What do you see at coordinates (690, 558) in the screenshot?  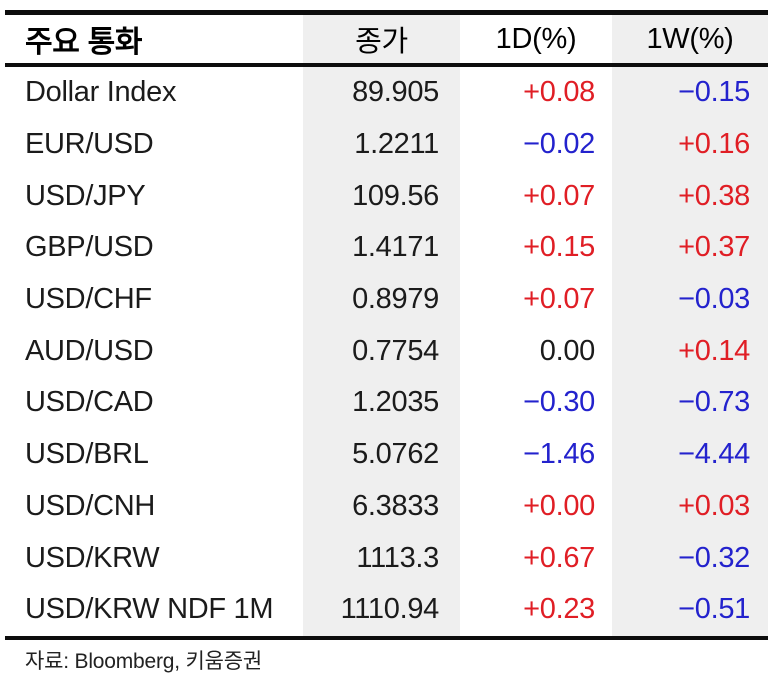 I see `change-1w: −0.32` at bounding box center [690, 558].